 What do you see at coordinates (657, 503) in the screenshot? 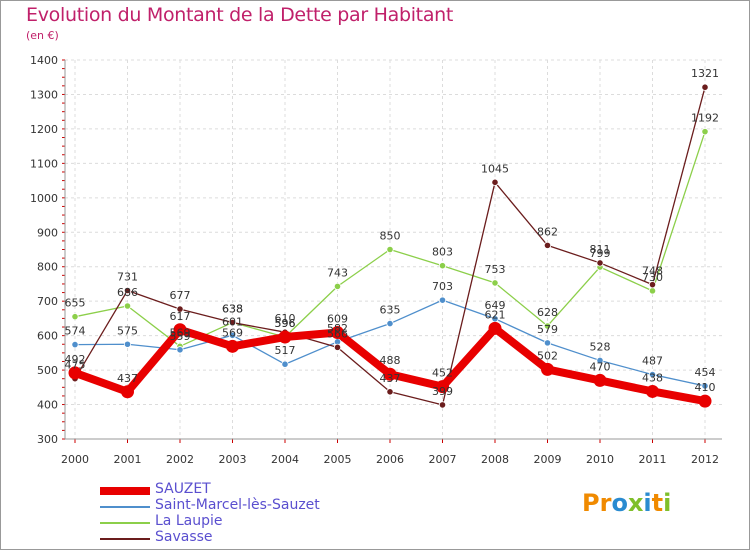
I see `logo-letter: t` at bounding box center [657, 503].